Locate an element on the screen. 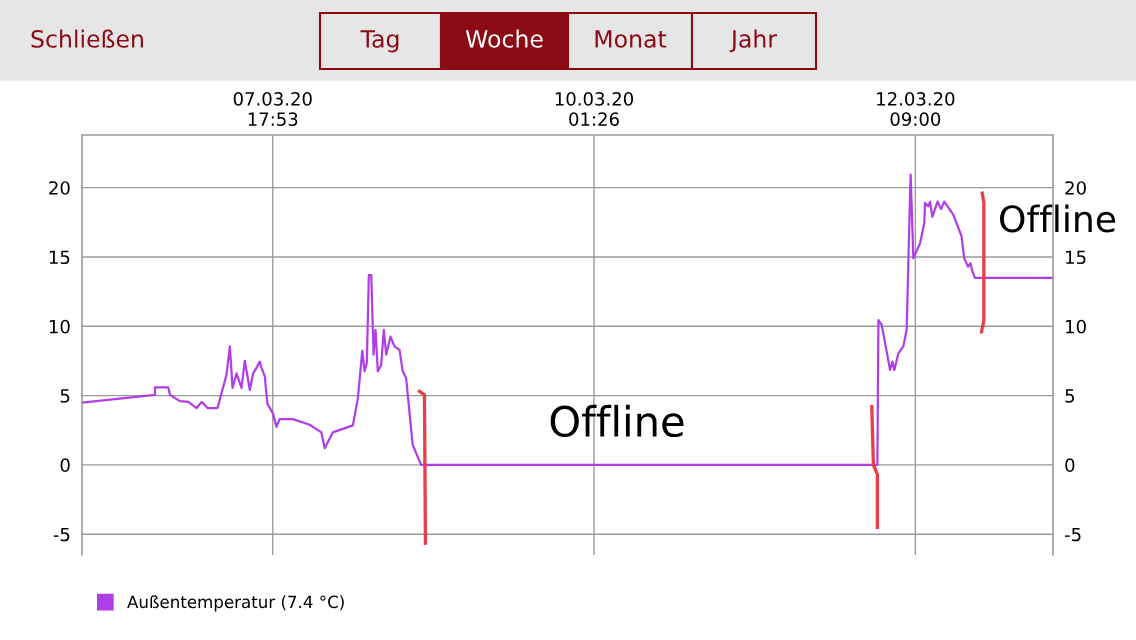 The height and width of the screenshot is (640, 1136). y-tick-label: -5 is located at coordinates (61, 534).